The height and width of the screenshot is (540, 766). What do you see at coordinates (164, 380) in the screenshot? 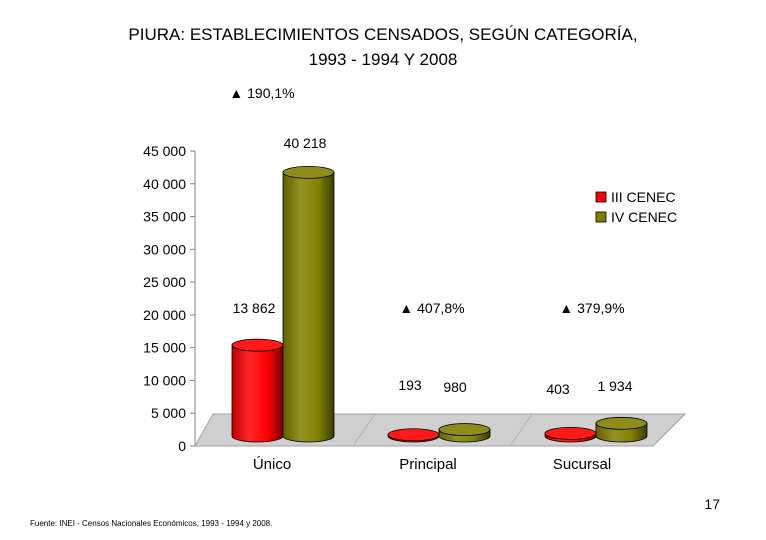
I see `y-tick-label: 10 000` at bounding box center [164, 380].